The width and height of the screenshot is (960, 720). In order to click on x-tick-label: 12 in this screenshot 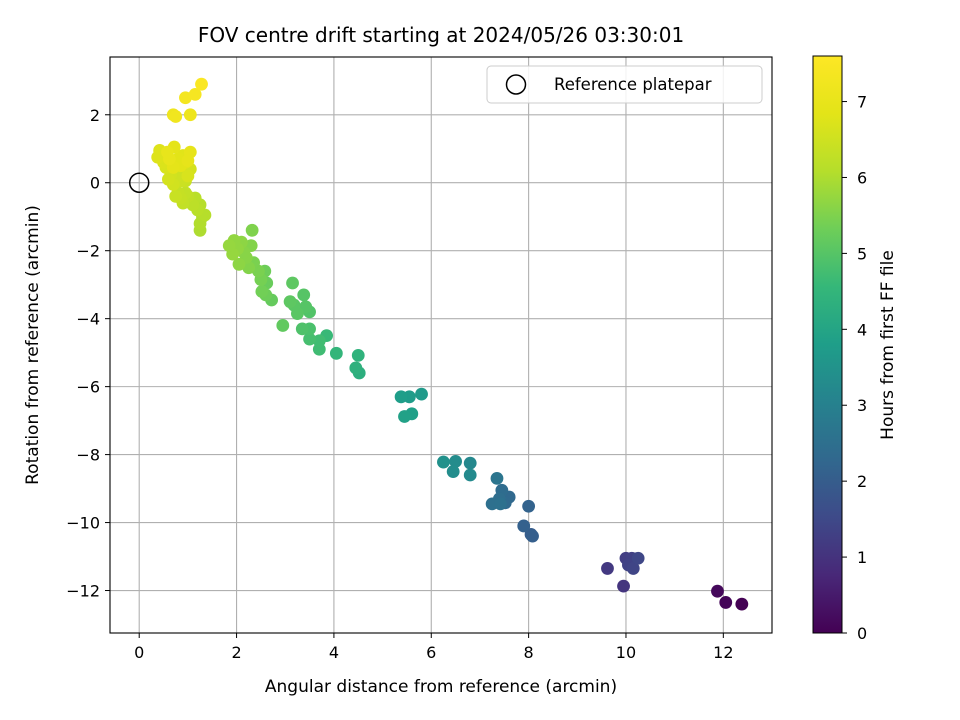, I will do `click(723, 652)`.